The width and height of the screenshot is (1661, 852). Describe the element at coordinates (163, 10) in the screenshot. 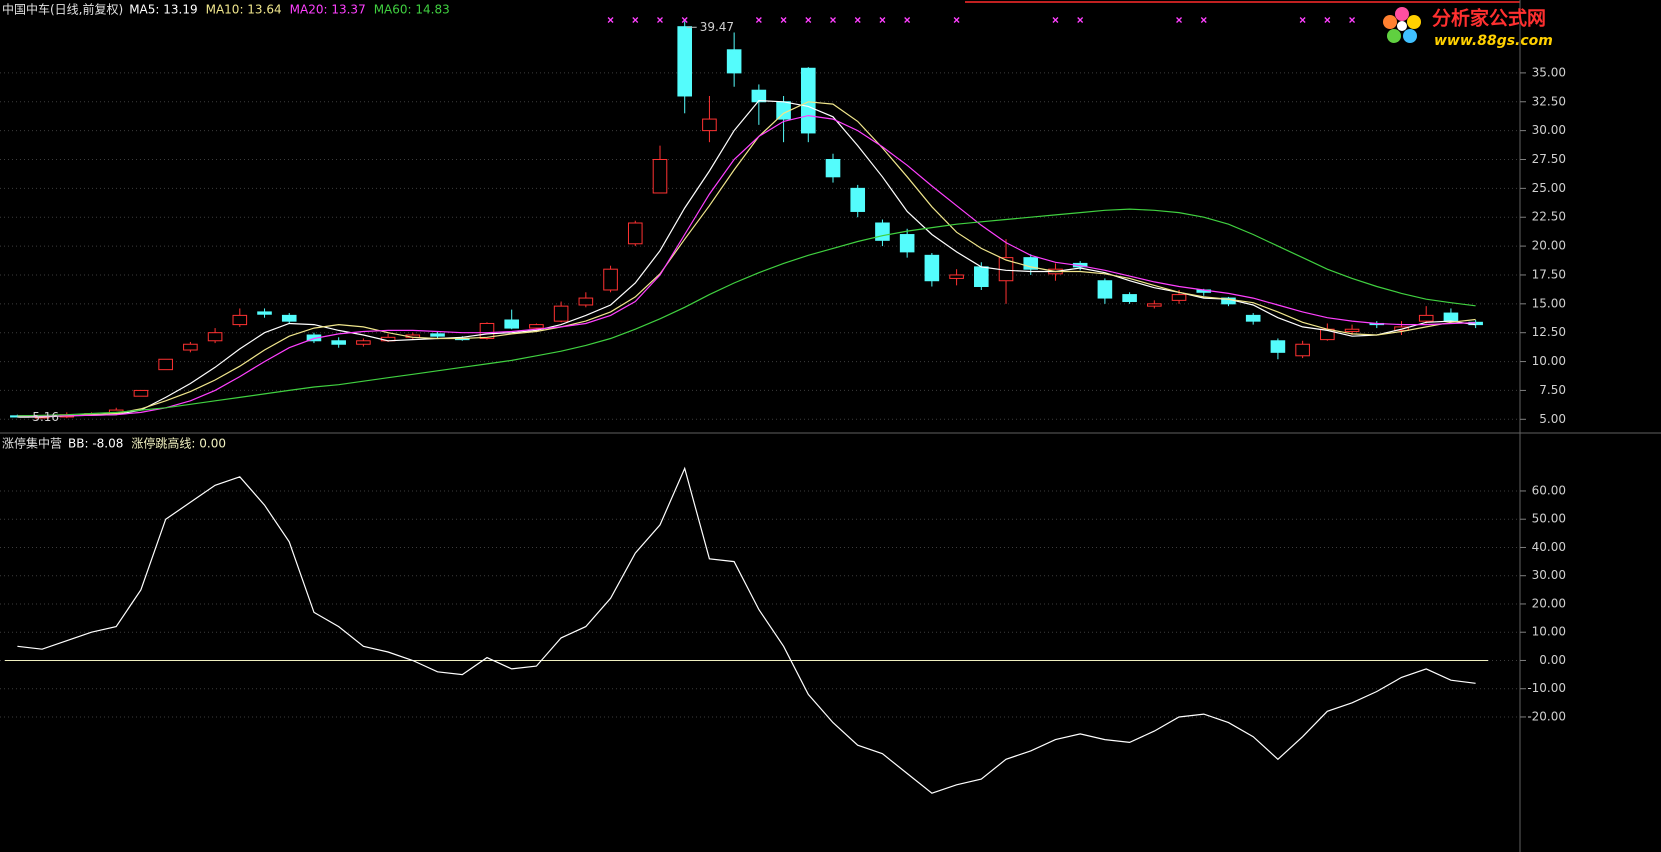

I see `legend-entry: MA5: 13.19` at that location.